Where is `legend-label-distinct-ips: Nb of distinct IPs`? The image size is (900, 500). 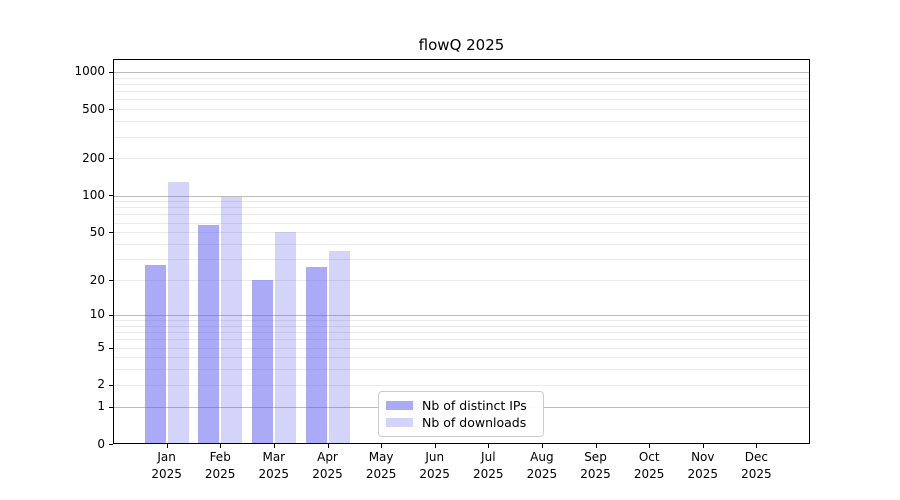 legend-label-distinct-ips: Nb of distinct IPs is located at coordinates (474, 405).